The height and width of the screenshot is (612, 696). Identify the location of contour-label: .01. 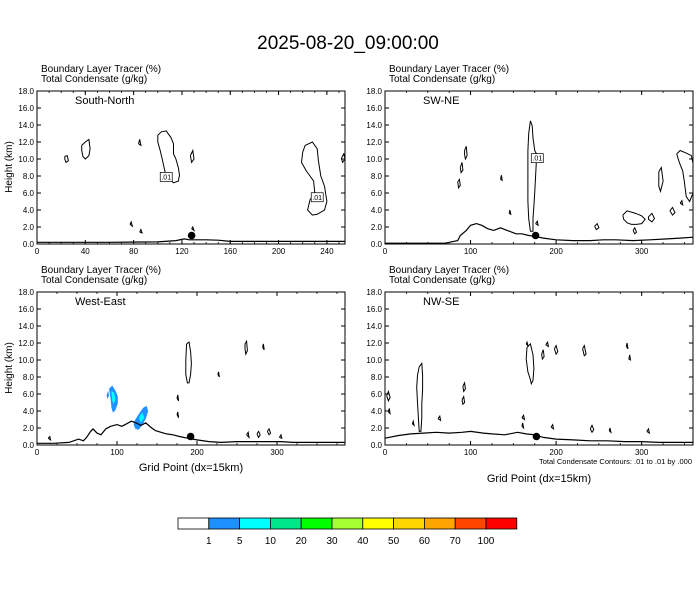
(317, 198).